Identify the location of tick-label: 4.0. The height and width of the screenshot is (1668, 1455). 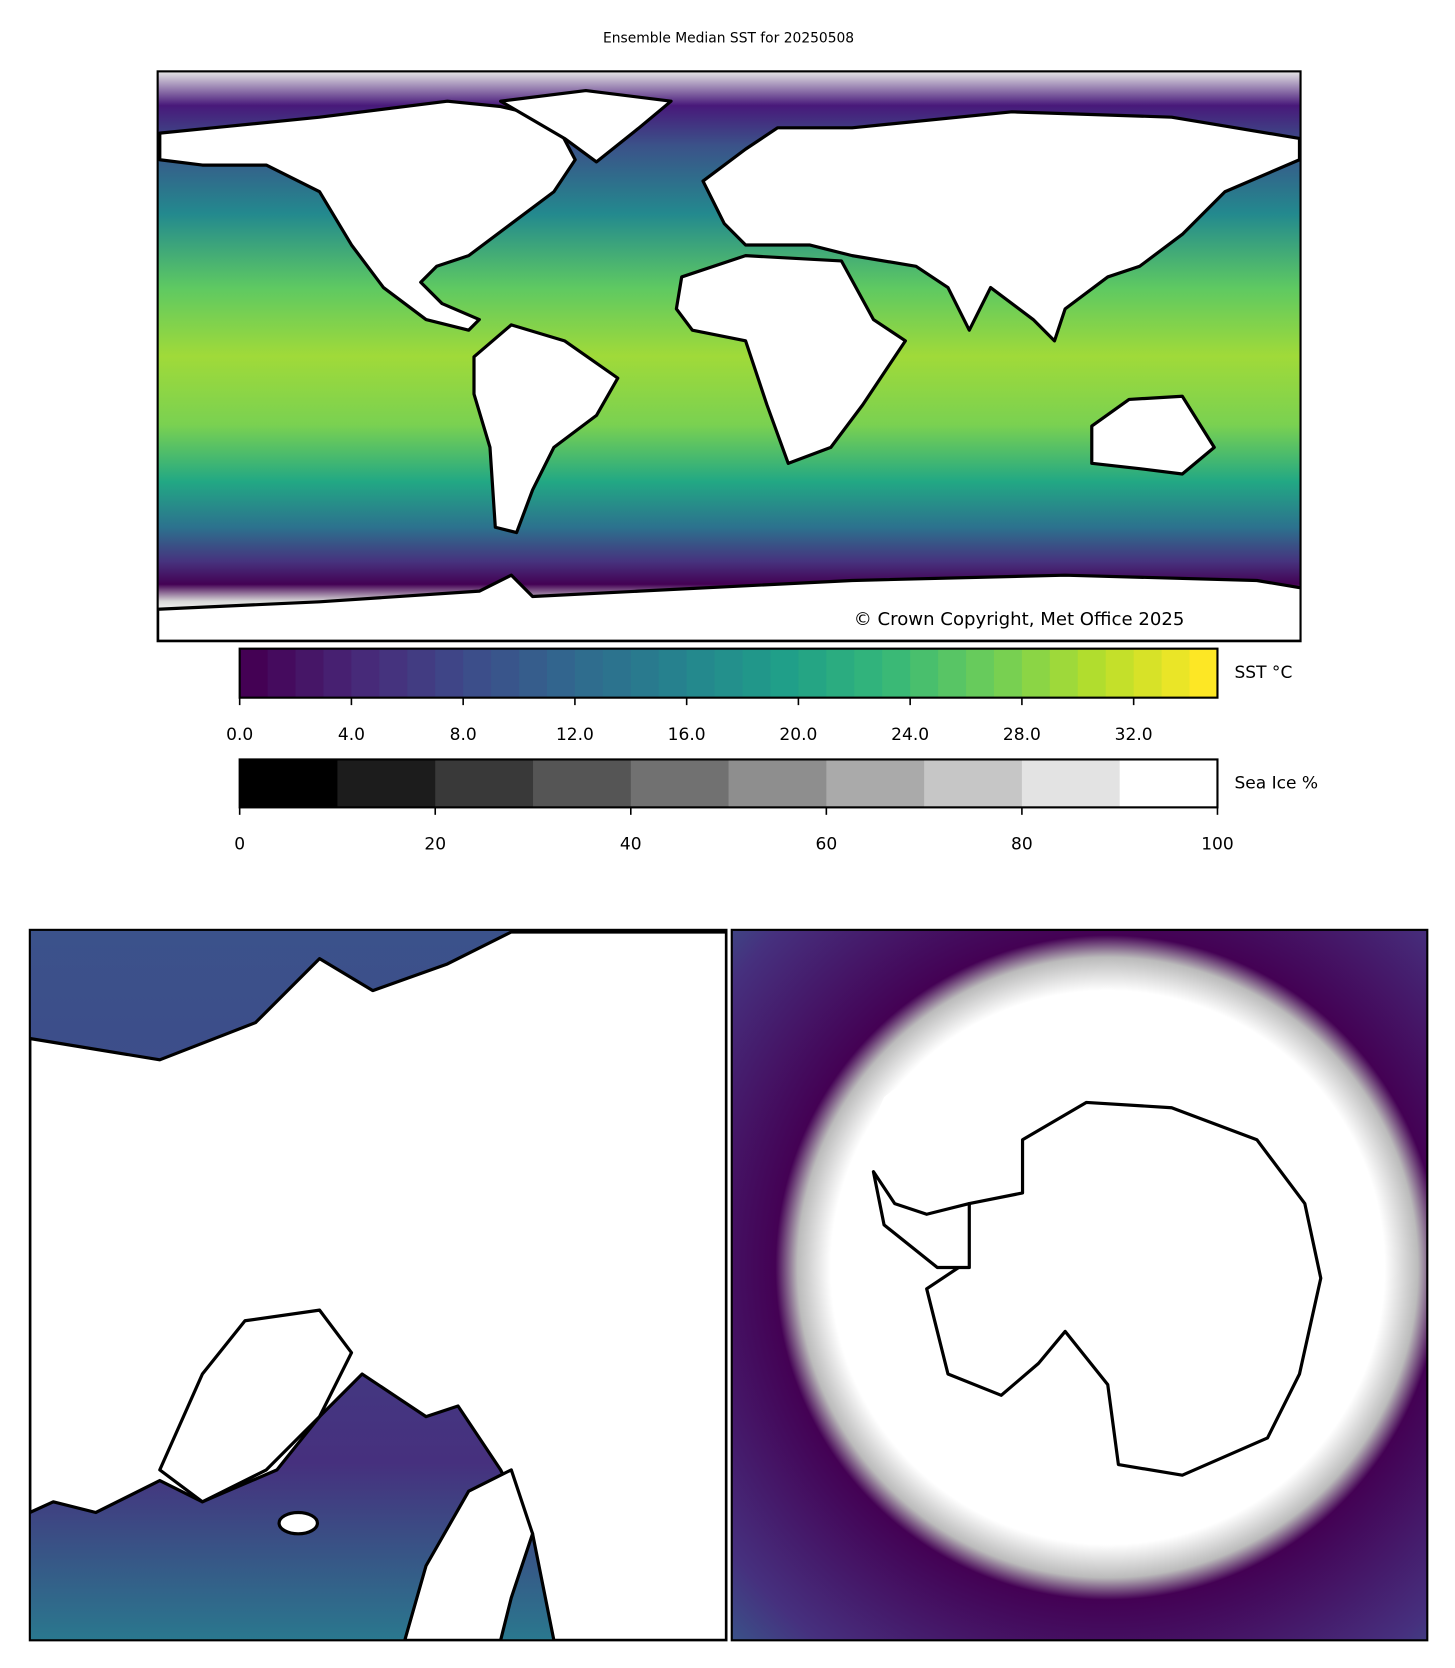
(351, 735).